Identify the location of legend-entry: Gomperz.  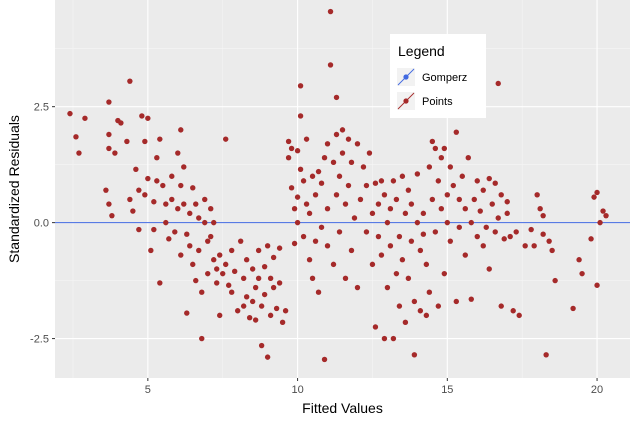
(432, 77).